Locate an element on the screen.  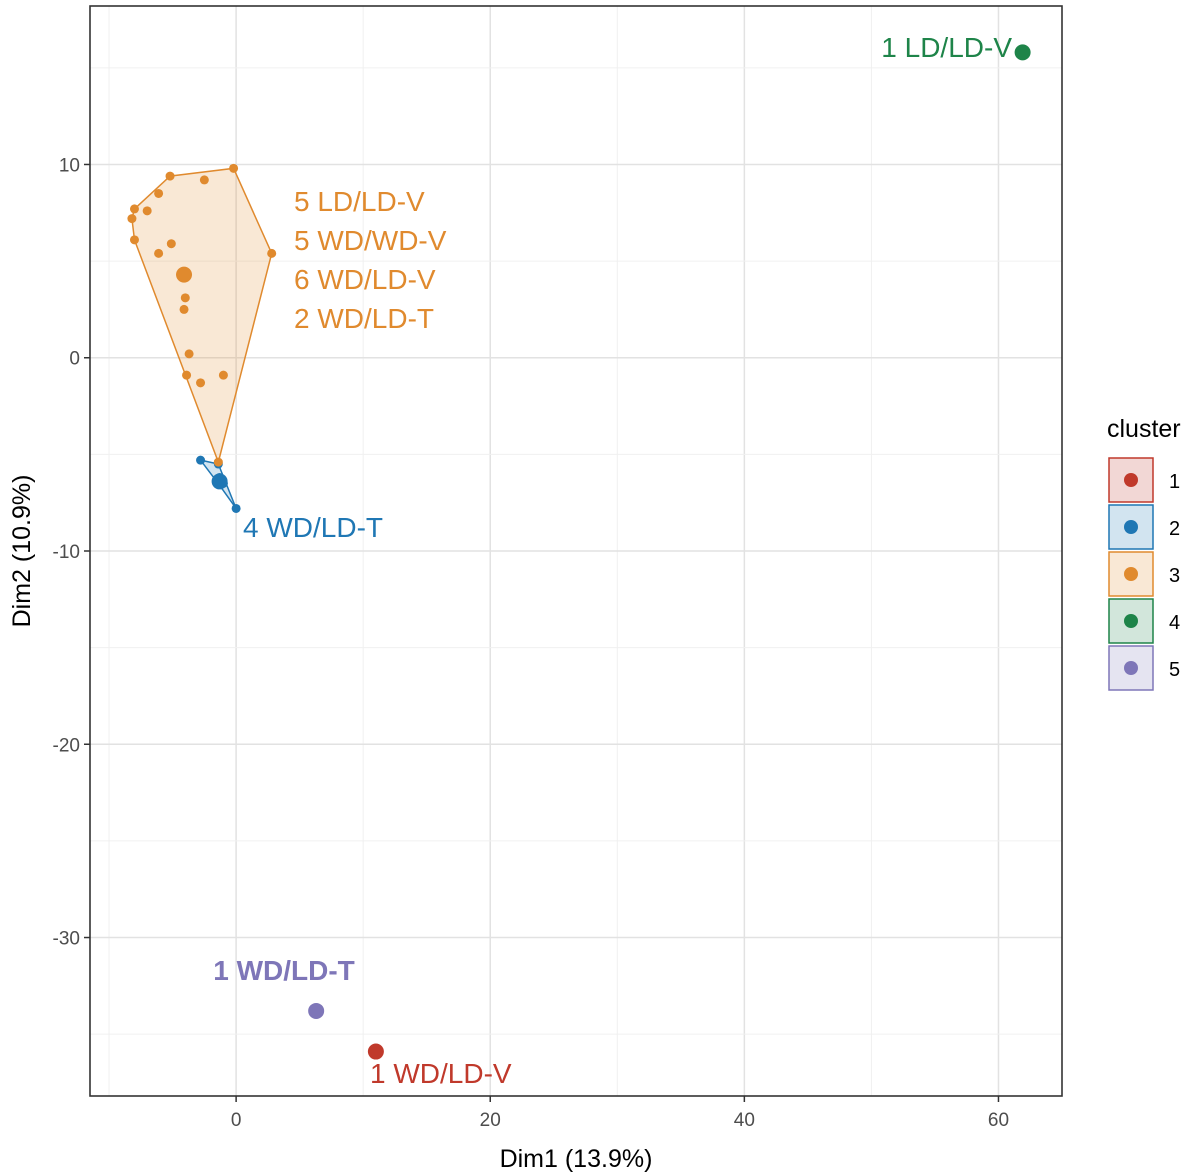
x-tick-label: 60 is located at coordinates (998, 1120).